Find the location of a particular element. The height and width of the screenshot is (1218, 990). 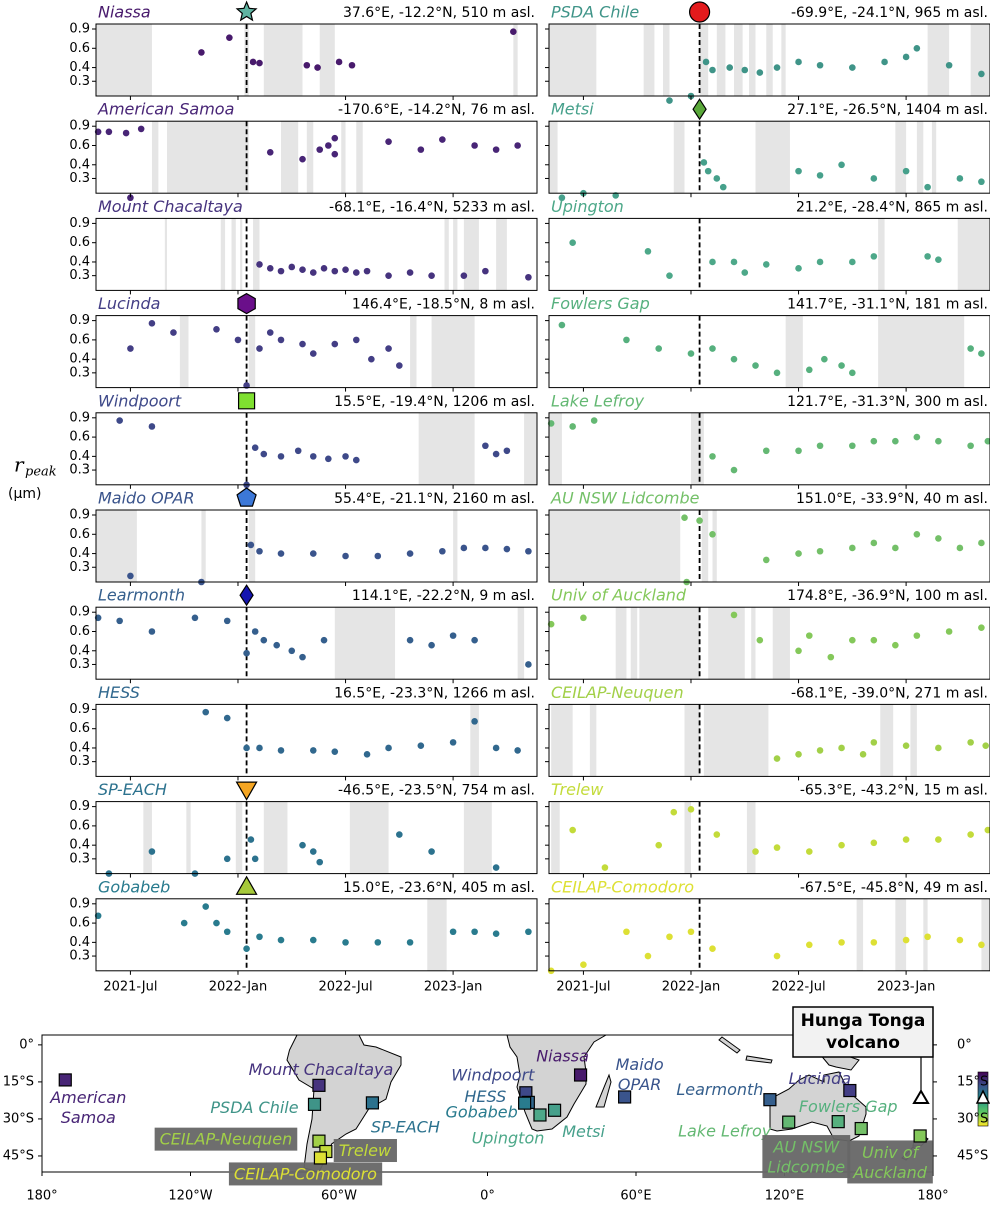

panel-title: Learmonth is located at coordinates (141, 595).